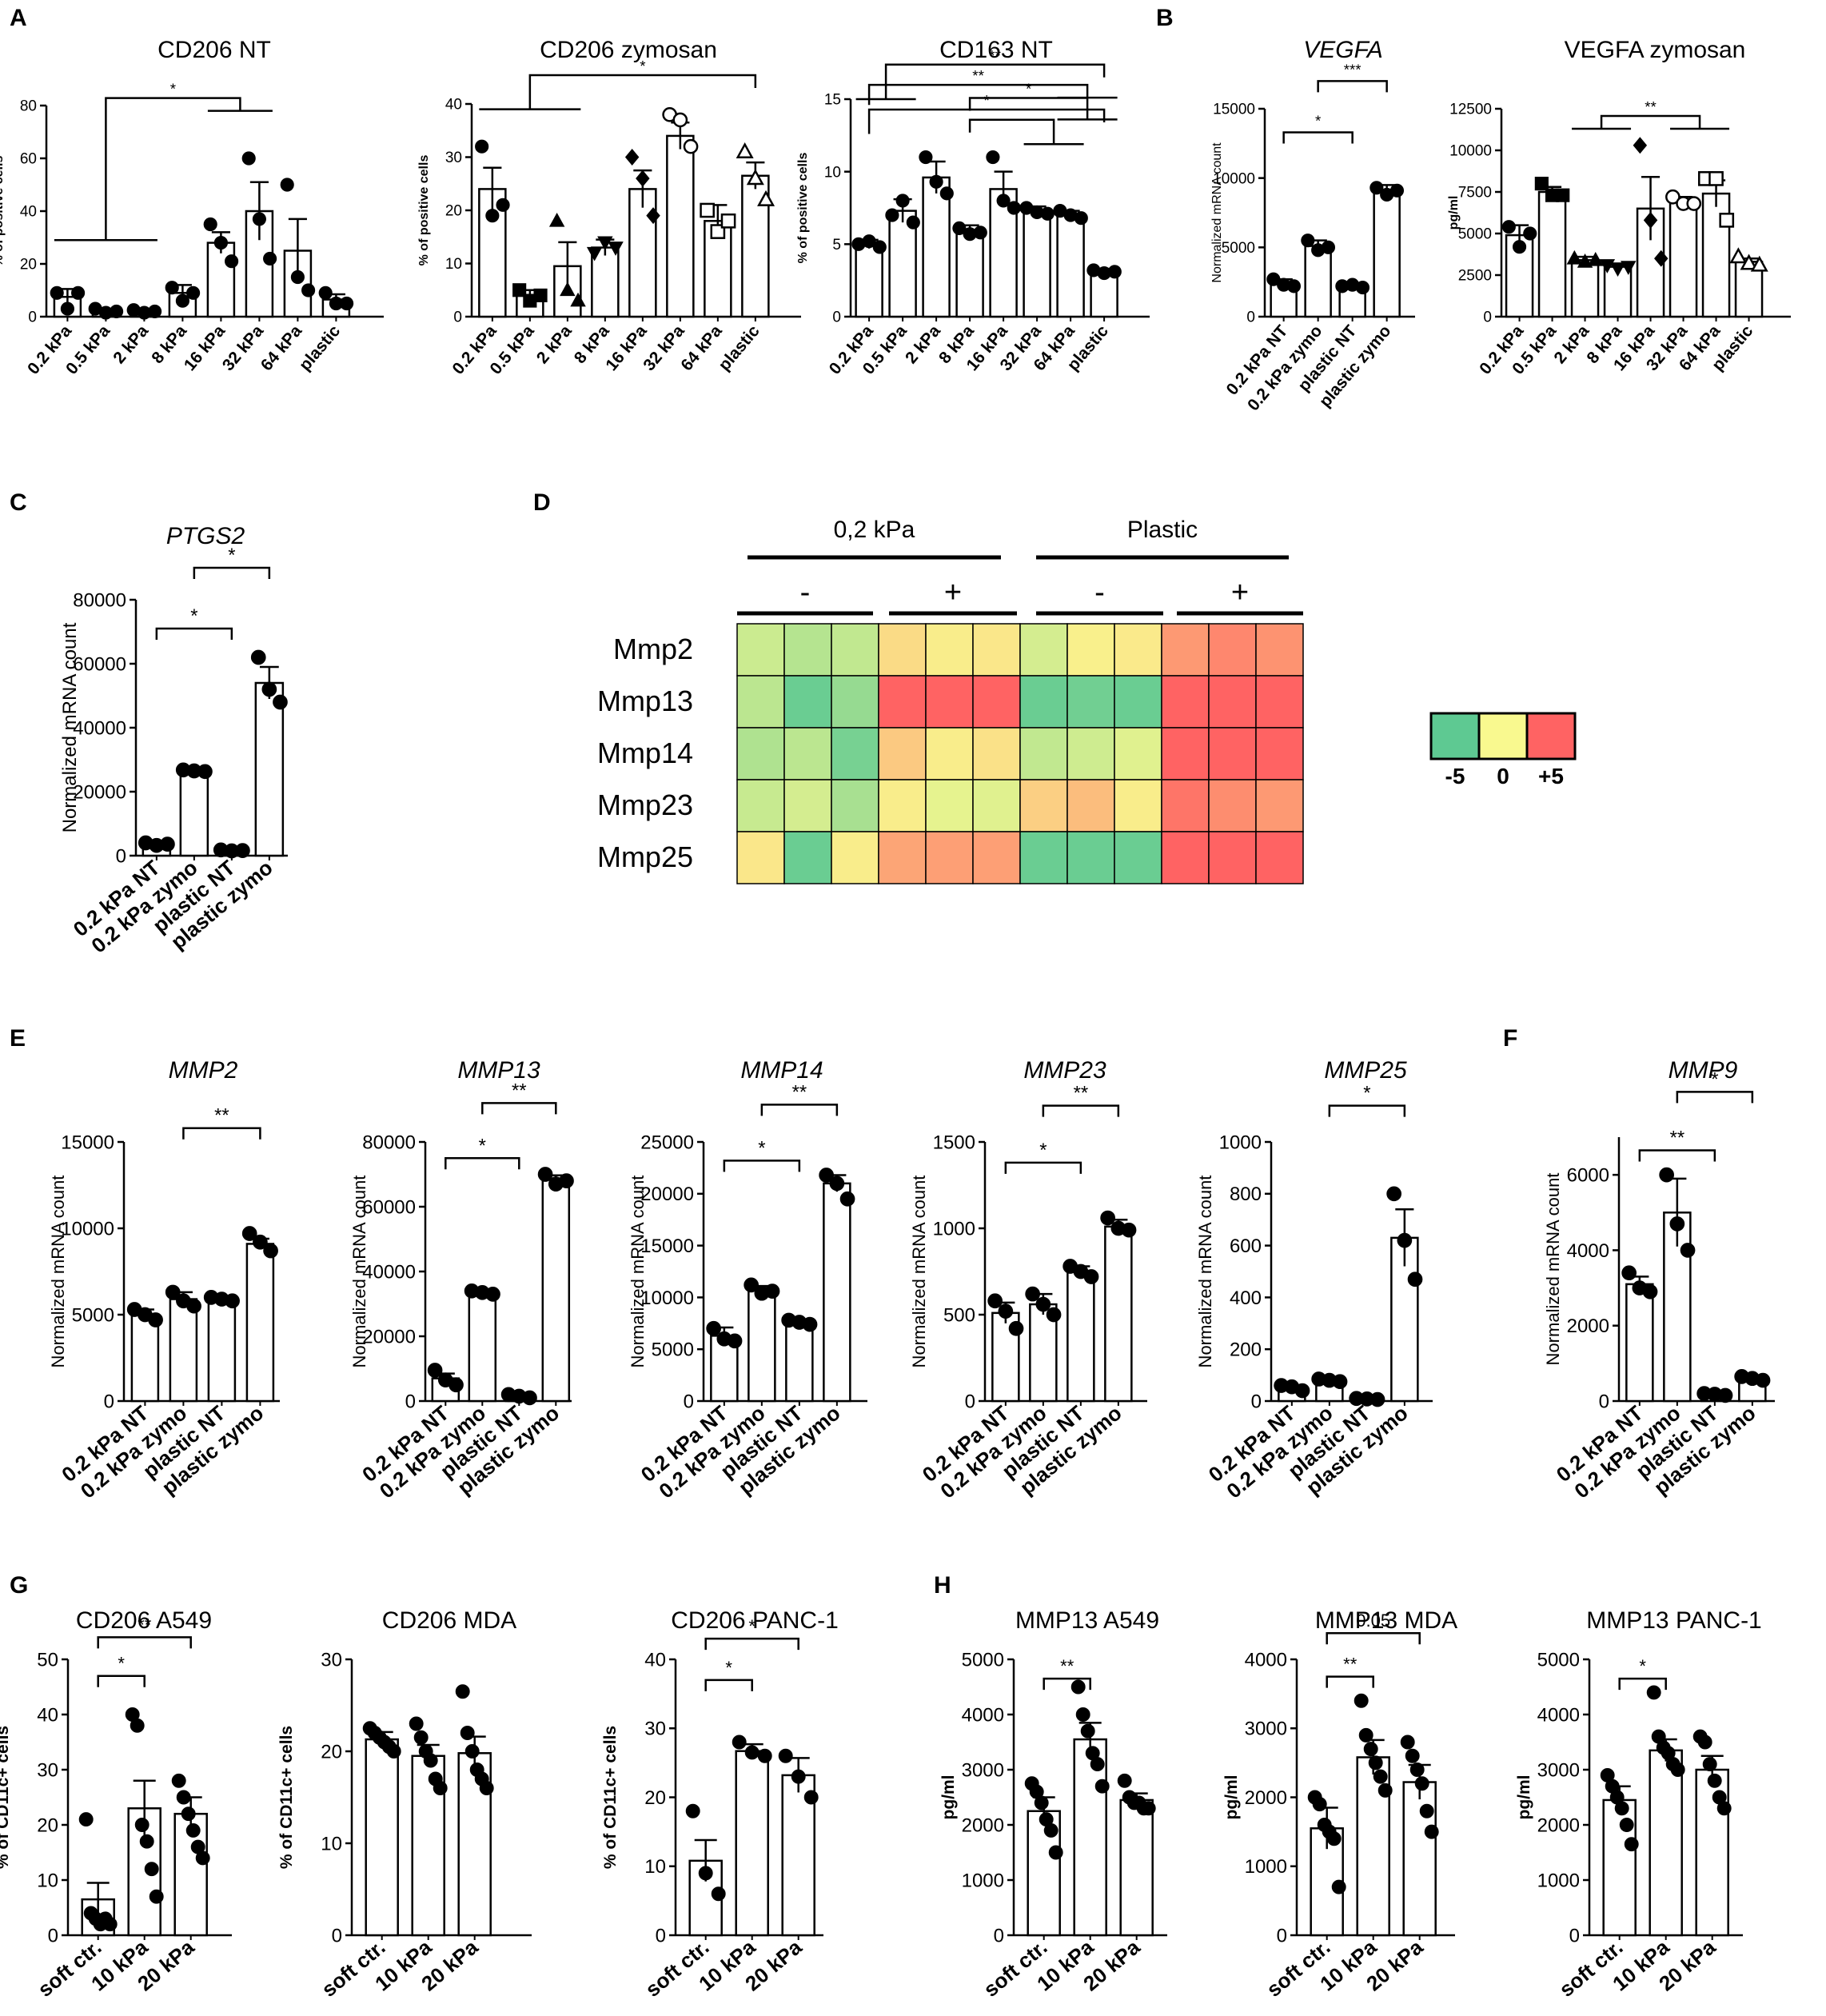 This screenshot has width=1826, height=2016. What do you see at coordinates (18, 502) in the screenshot?
I see `panel-label-c: C` at bounding box center [18, 502].